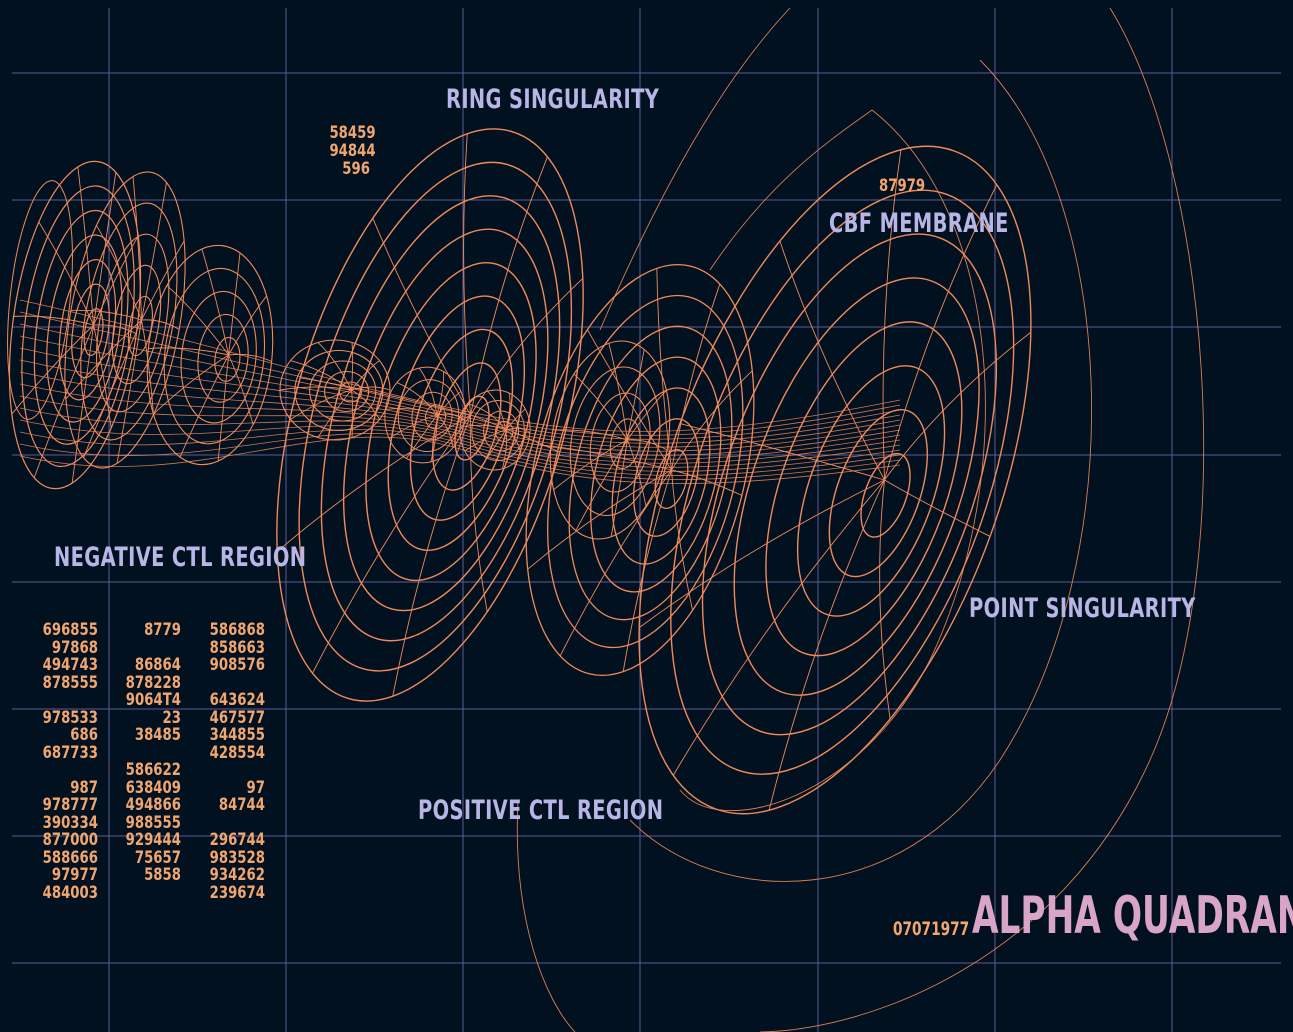  I want to click on table-cell: 5858, so click(162, 875).